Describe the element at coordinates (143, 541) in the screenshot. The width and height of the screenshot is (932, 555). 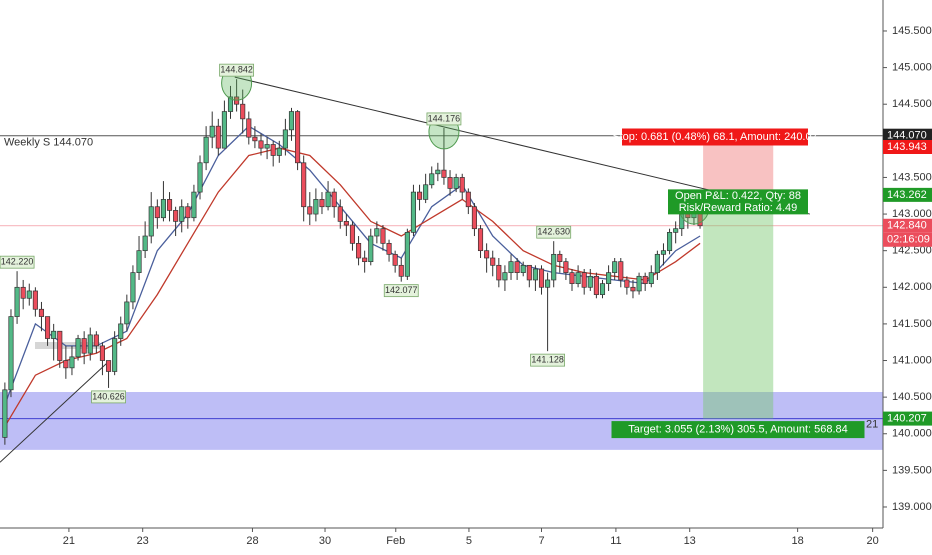
I see `x-tick-label: 23` at that location.